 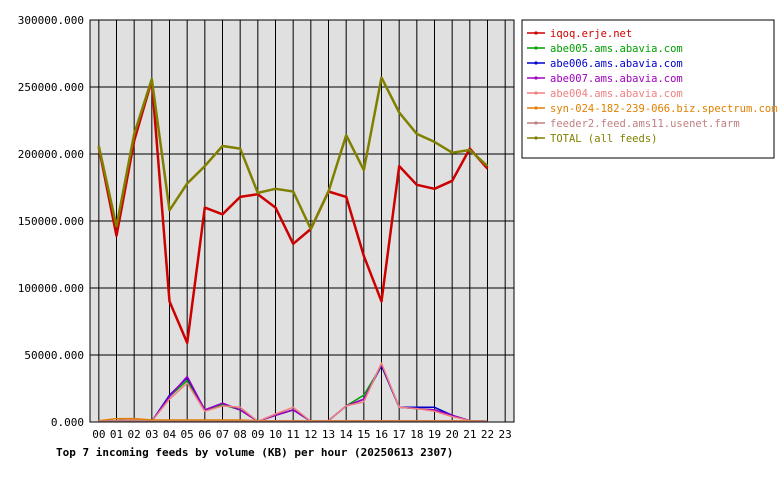 I want to click on x-tick-label: 13, so click(x=328, y=434).